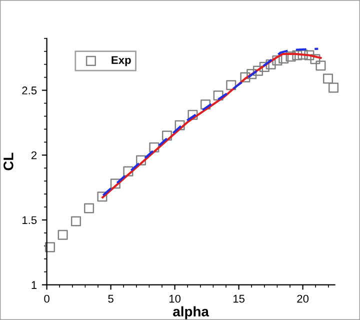  I want to click on y-tick-label: 2.5, so click(29, 90).